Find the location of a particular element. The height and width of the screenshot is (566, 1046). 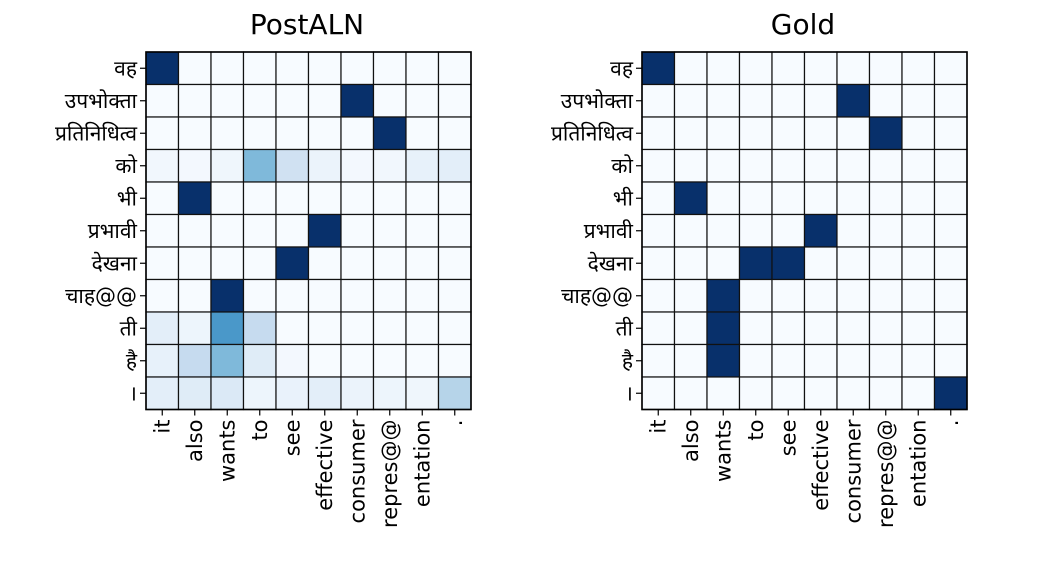

x-tick-label: to is located at coordinates (260, 430).